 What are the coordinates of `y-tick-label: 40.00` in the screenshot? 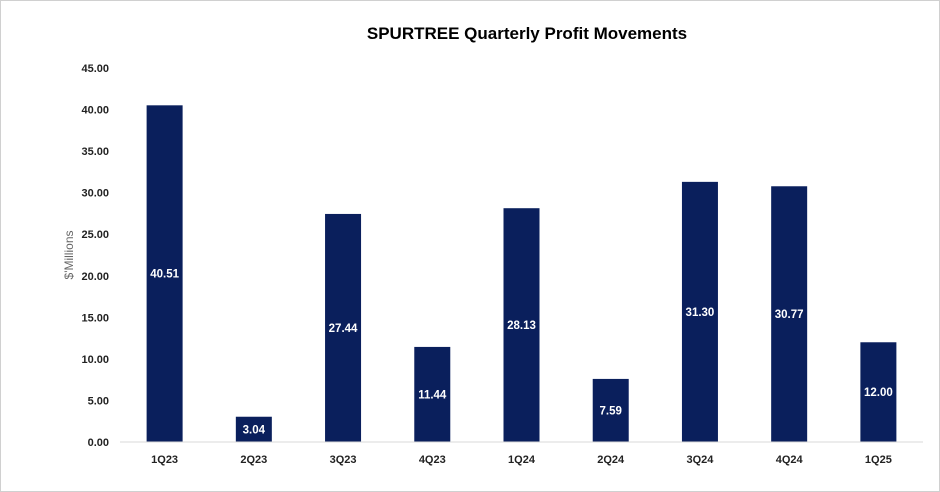 It's located at (95, 111).